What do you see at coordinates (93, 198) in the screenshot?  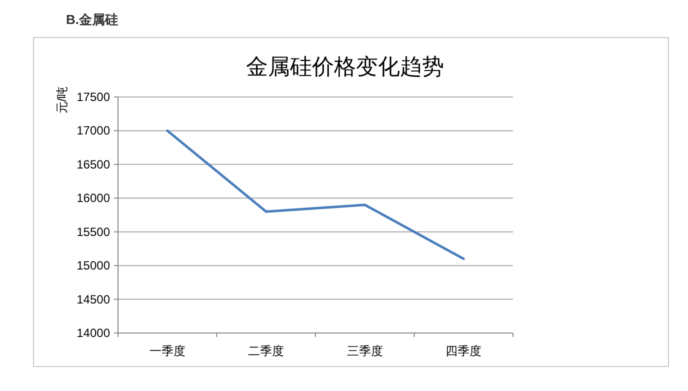 I see `y-tick-label: 16000` at bounding box center [93, 198].